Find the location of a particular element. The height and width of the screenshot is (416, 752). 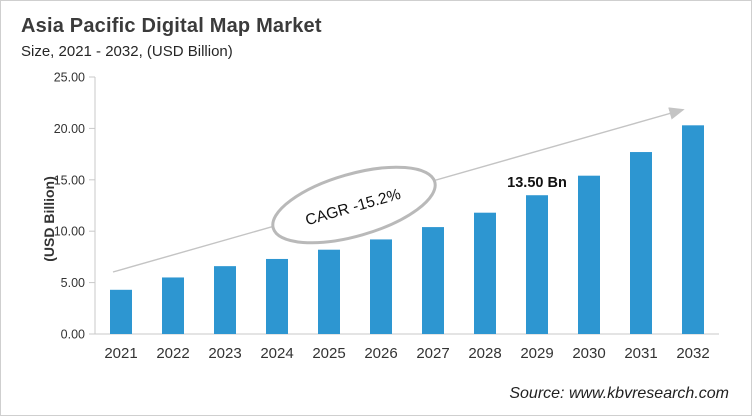

bar-2024 is located at coordinates (277, 296).